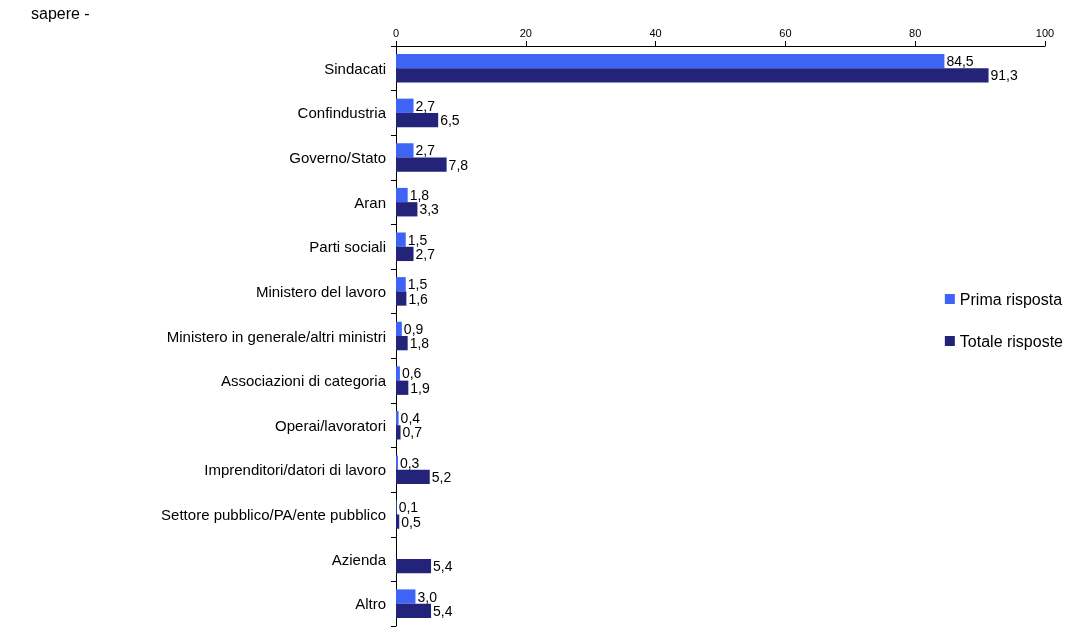 This screenshot has height=640, width=1081. Describe the element at coordinates (785, 32) in the screenshot. I see `x-tick-label: 60` at that location.